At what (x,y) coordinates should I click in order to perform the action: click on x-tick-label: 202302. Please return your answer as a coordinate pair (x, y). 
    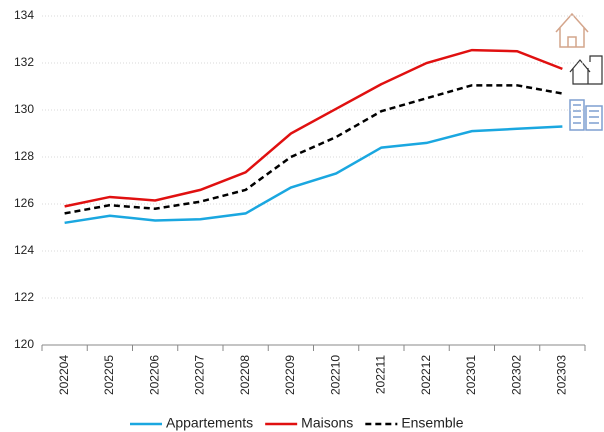
    Looking at the image, I should click on (516, 375).